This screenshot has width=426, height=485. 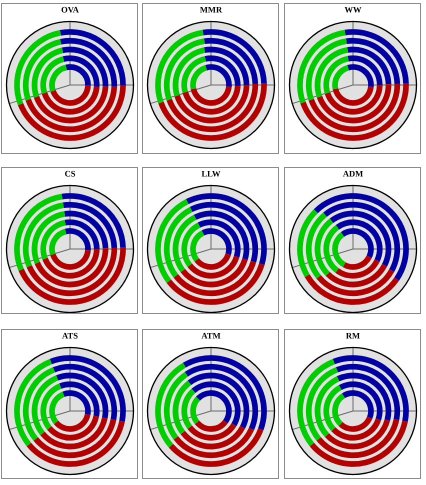 What do you see at coordinates (70, 173) in the screenshot?
I see `chart-title: CS` at bounding box center [70, 173].